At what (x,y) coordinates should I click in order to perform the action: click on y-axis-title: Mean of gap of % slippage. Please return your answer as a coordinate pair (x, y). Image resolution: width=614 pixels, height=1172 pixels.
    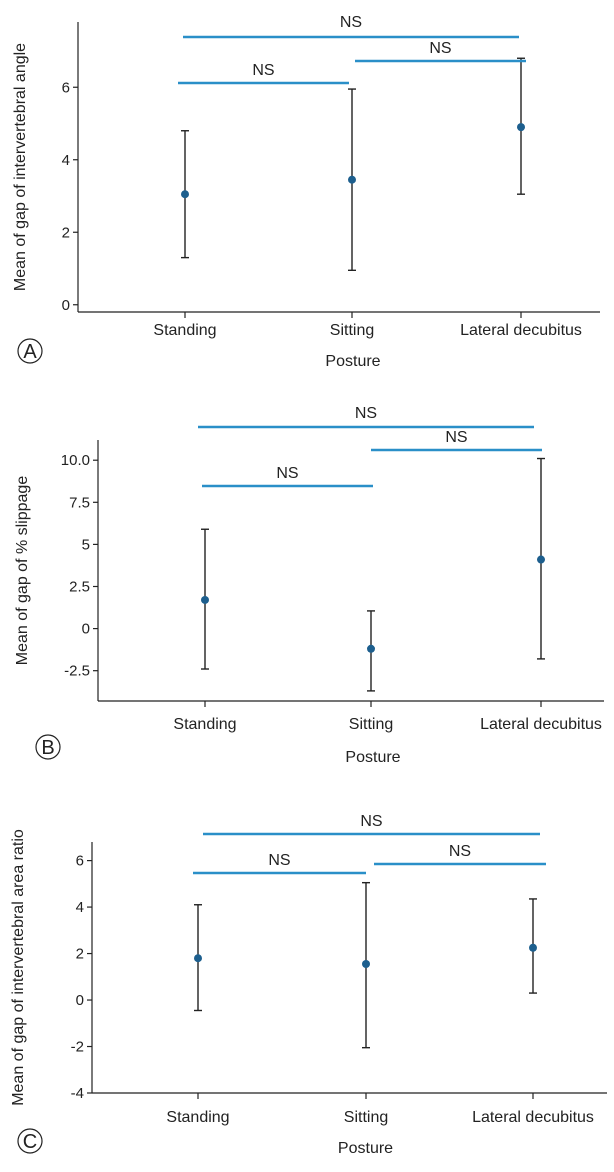
    Looking at the image, I should click on (22, 571).